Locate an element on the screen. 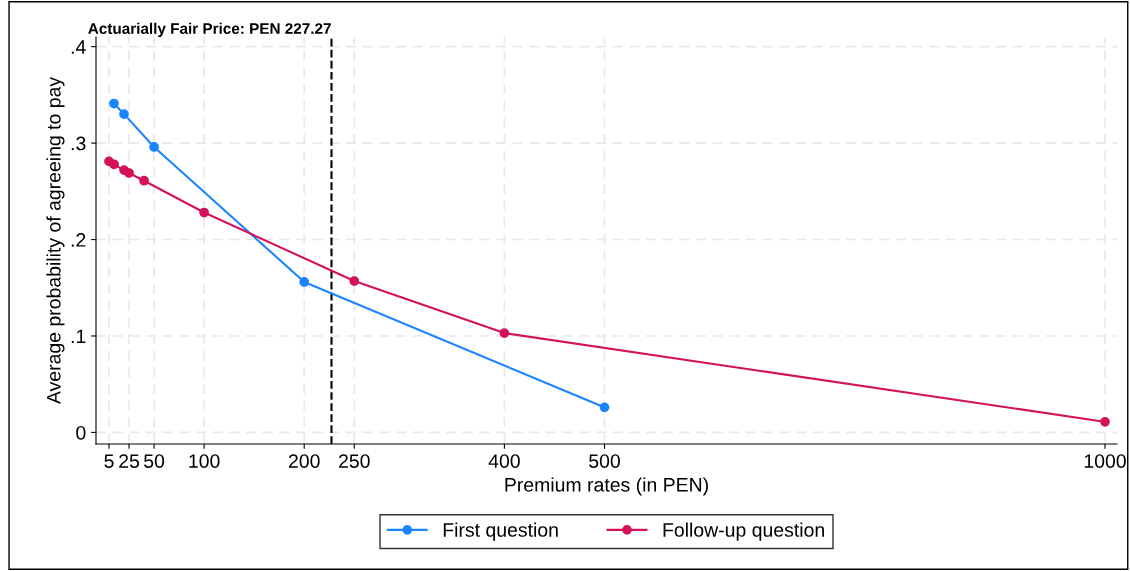  x-tick-label: 500 is located at coordinates (604, 461).